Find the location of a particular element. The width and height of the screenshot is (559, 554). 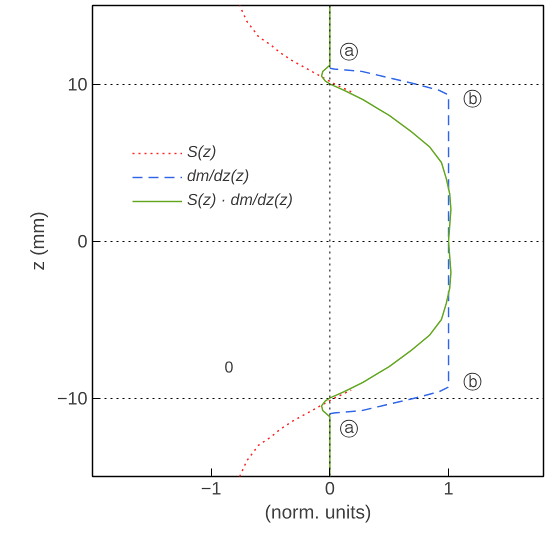

legend-label: S(z) is located at coordinates (201, 153).